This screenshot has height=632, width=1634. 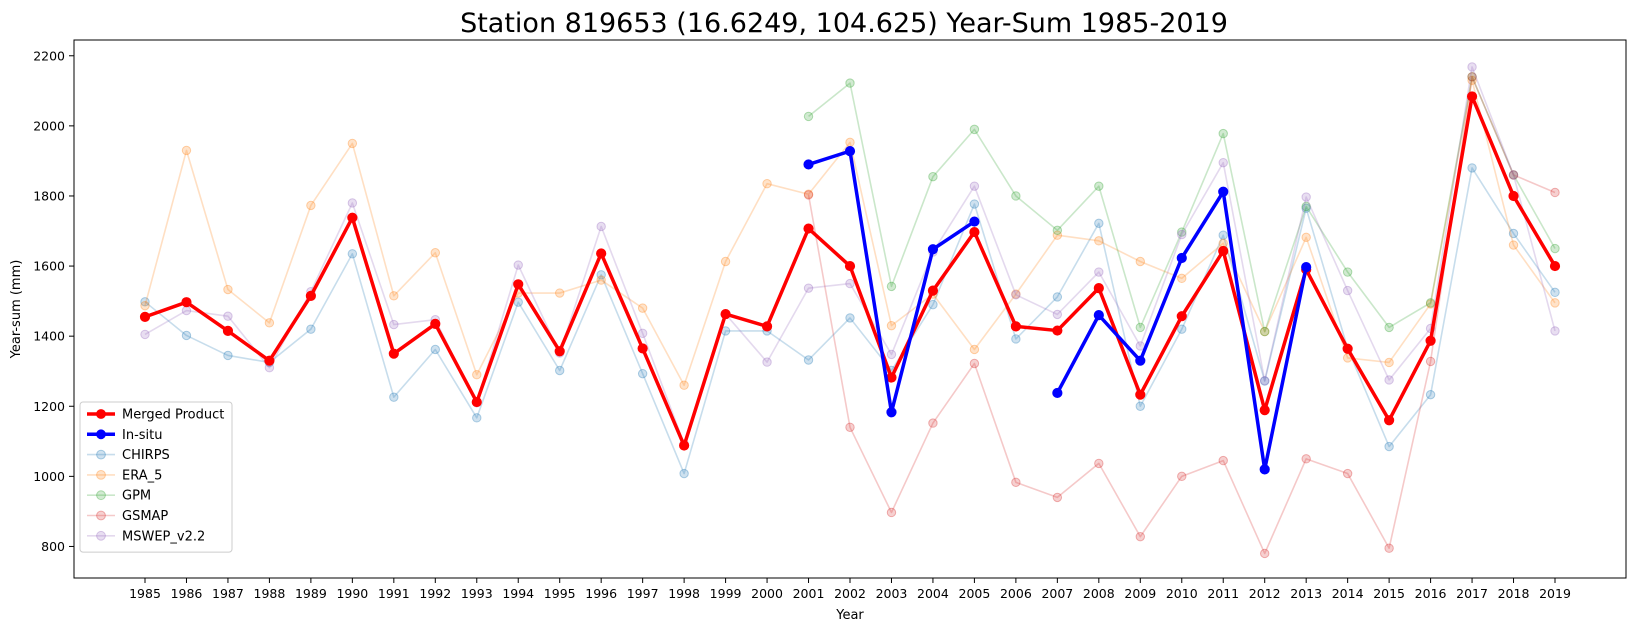 I want to click on y-tick-label: 1200, so click(x=49, y=406).